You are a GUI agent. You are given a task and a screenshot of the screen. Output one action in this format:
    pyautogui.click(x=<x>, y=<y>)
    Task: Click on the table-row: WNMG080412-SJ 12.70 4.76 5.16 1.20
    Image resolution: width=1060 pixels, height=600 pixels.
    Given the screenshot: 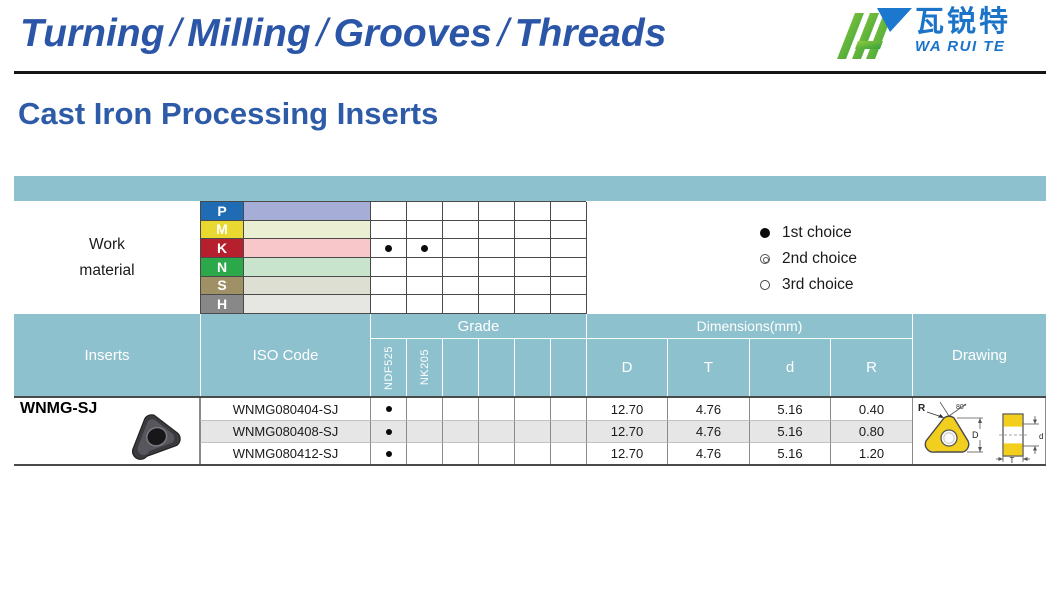 What is the action you would take?
    pyautogui.click(x=556, y=453)
    